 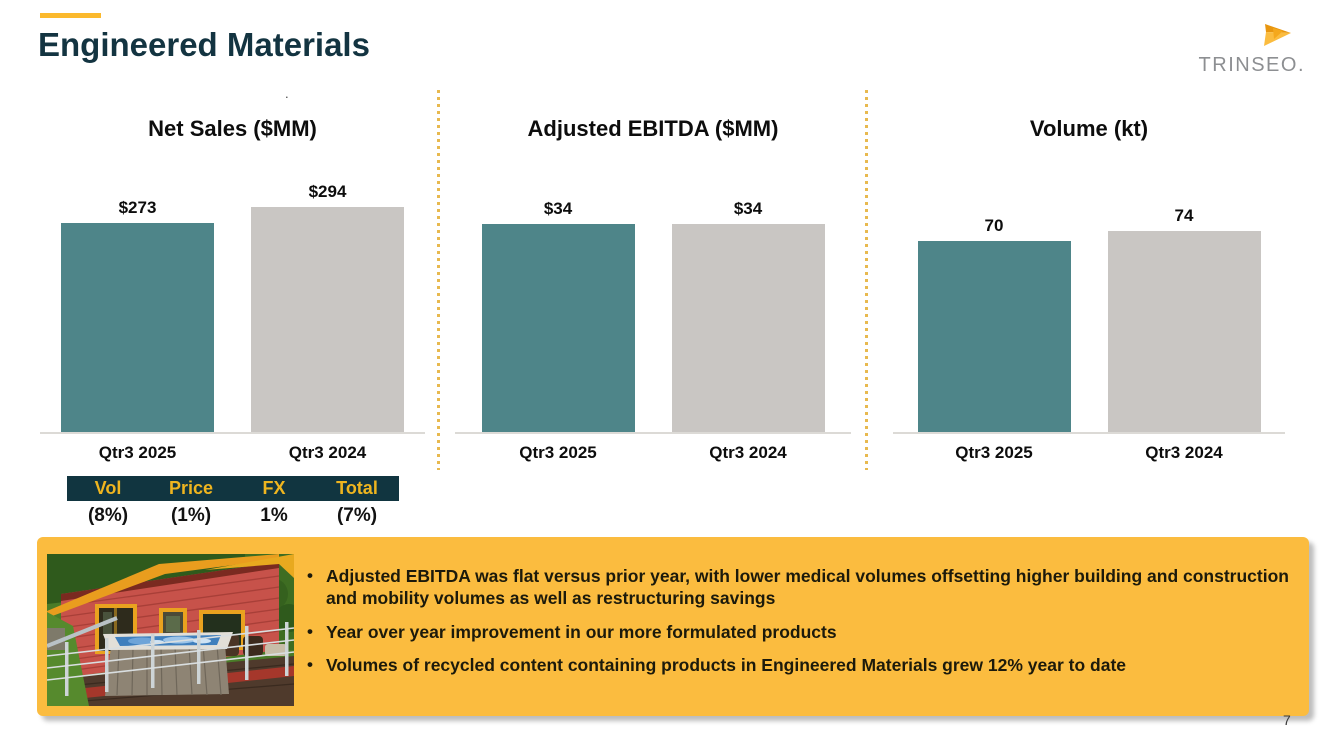 I want to click on bar-group-qtr3-2025: $34, so click(x=558, y=315).